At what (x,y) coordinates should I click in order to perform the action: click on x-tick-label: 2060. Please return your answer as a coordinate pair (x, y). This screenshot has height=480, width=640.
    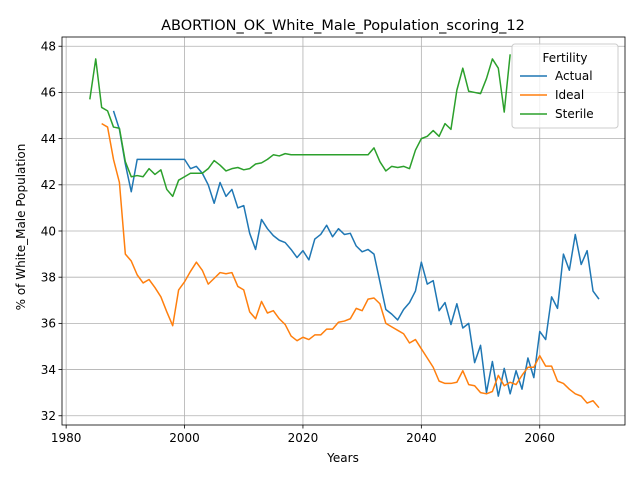
    Looking at the image, I should click on (539, 438).